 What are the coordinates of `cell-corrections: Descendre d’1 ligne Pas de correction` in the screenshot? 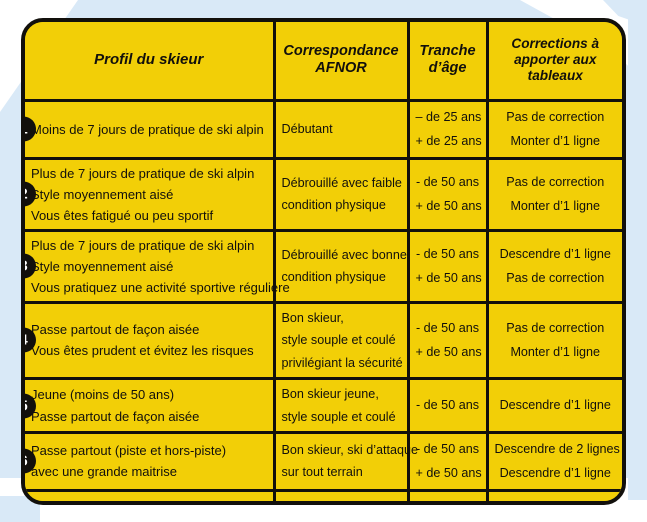 It's located at (554, 267).